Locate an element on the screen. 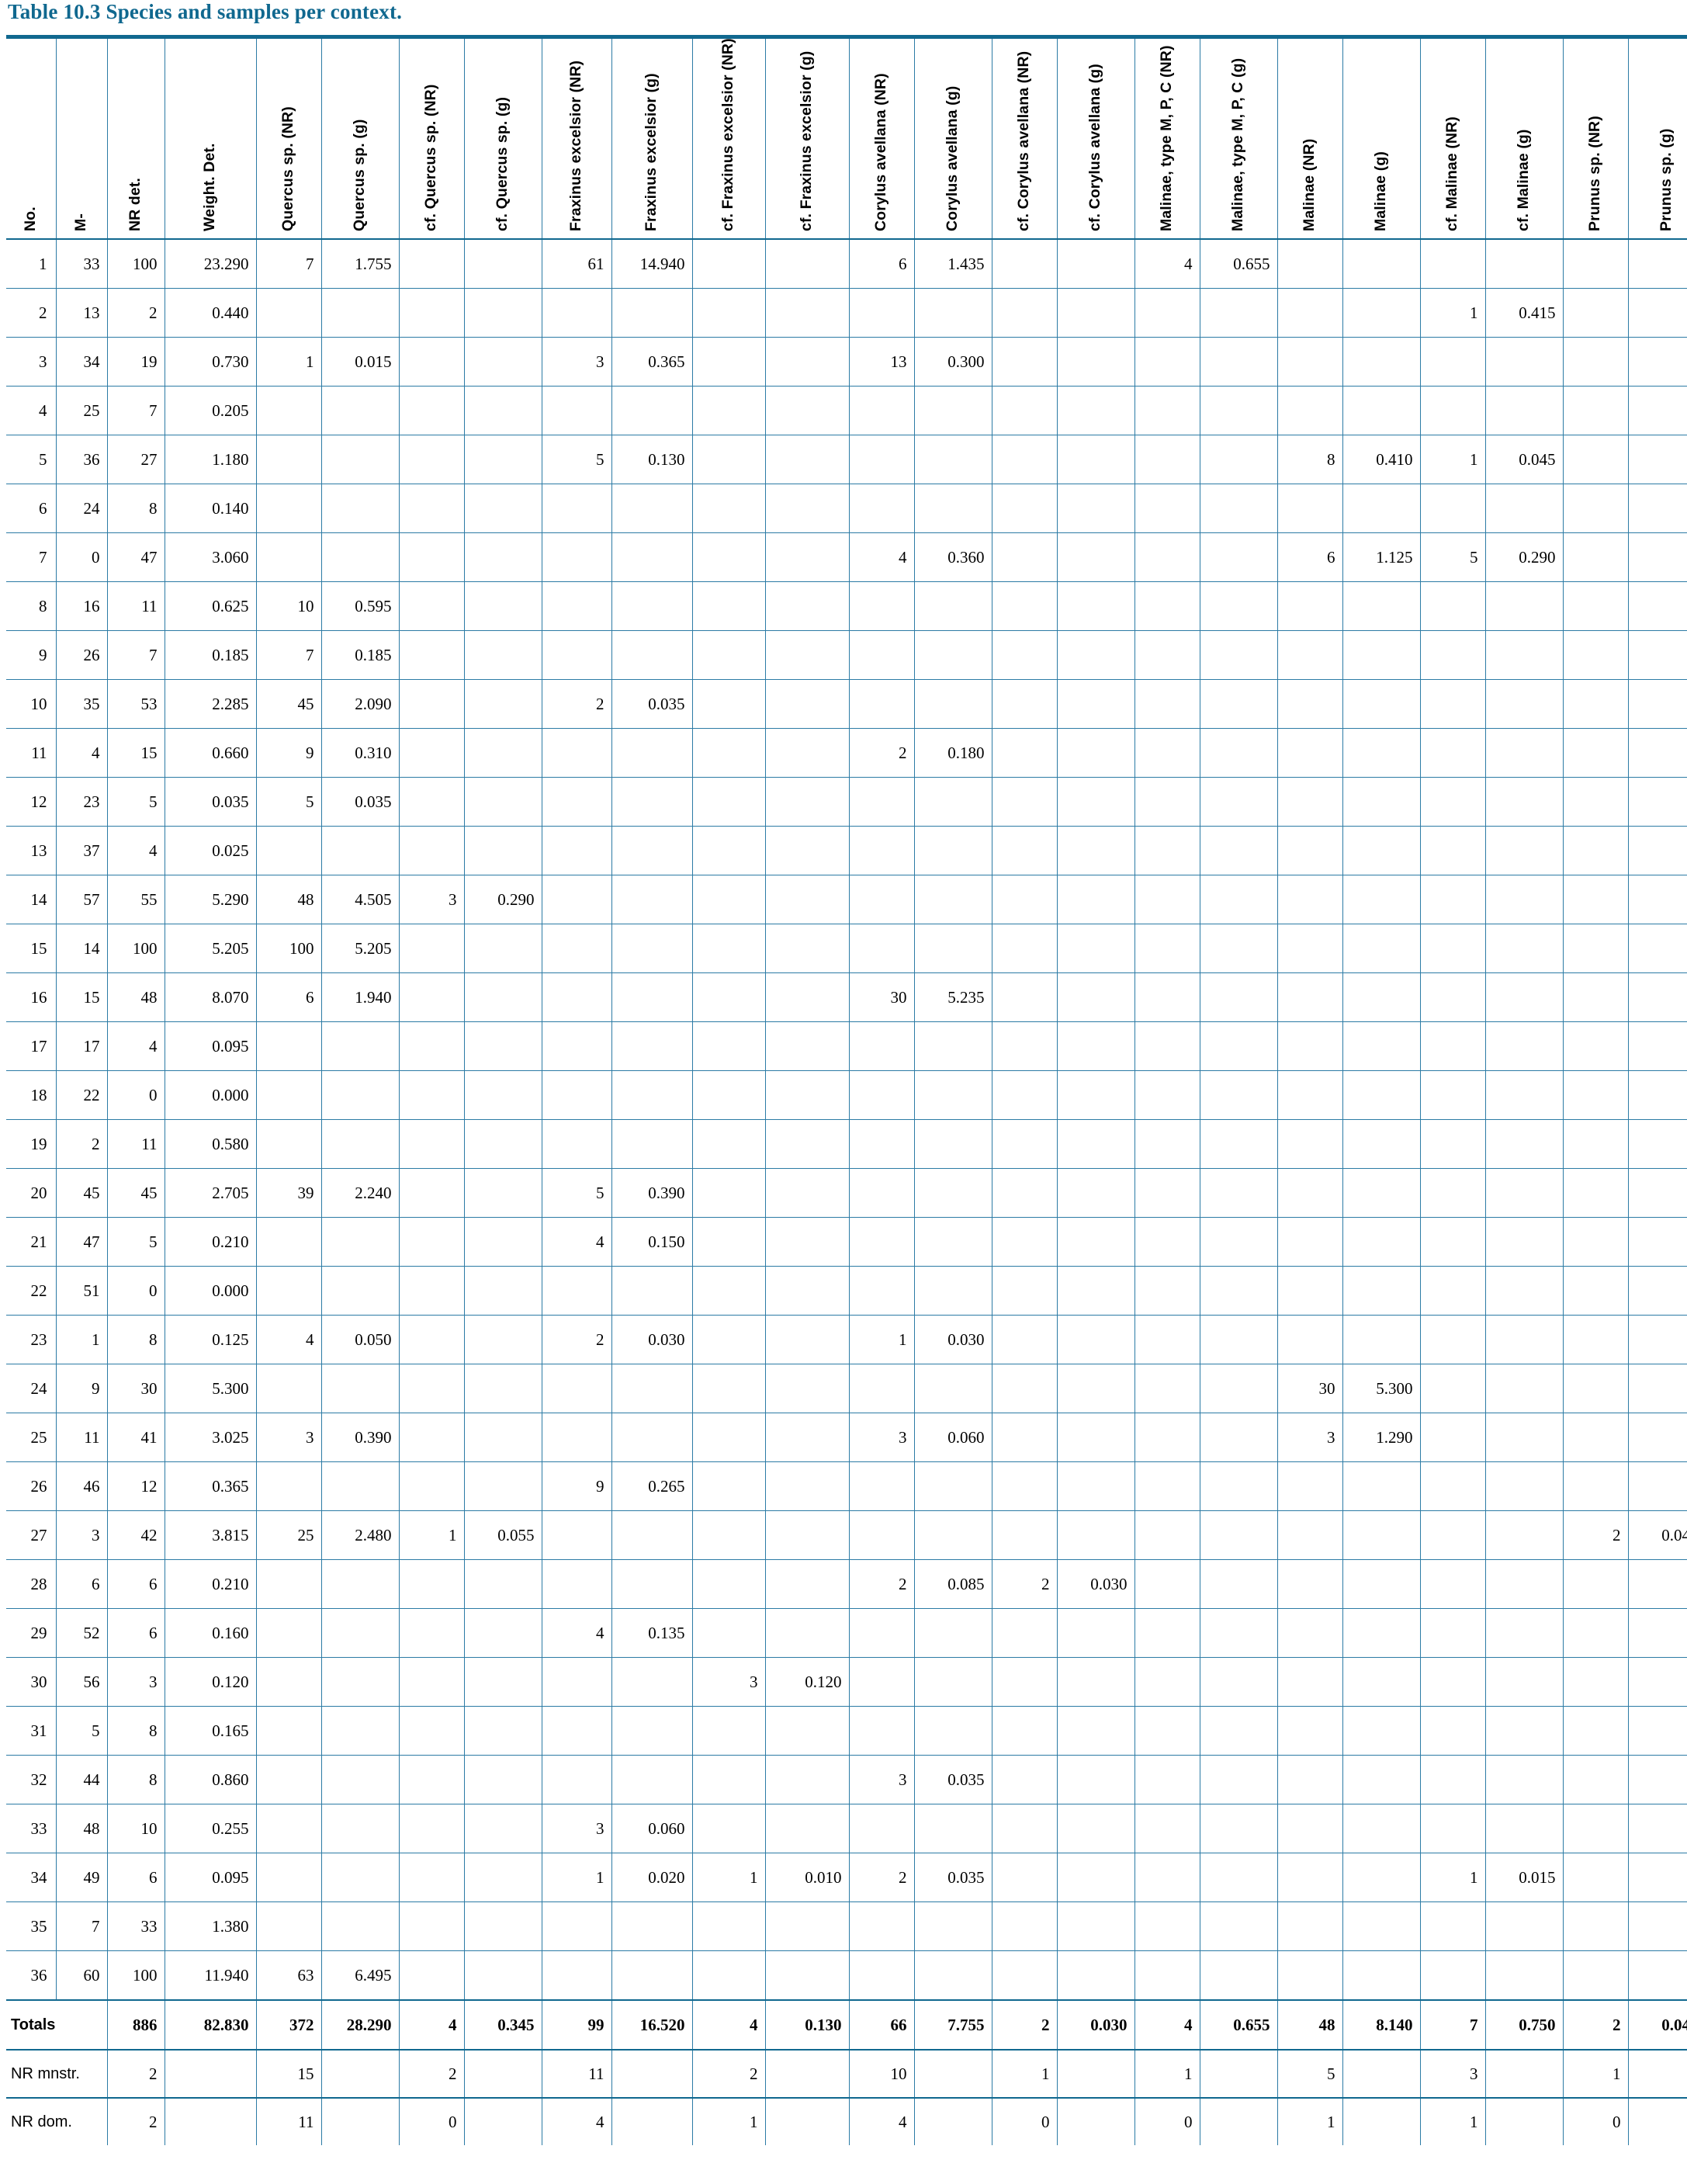 This screenshot has height=2184, width=1687. column-header-maltyp_g: Malinae, type M, P, C (g) is located at coordinates (1239, 137).